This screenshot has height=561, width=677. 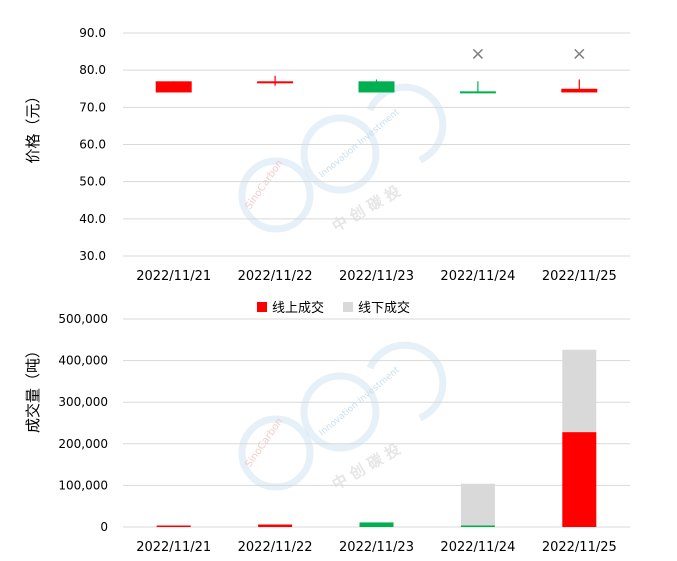 I want to click on price-y-tick: 40.0, so click(x=92, y=219).